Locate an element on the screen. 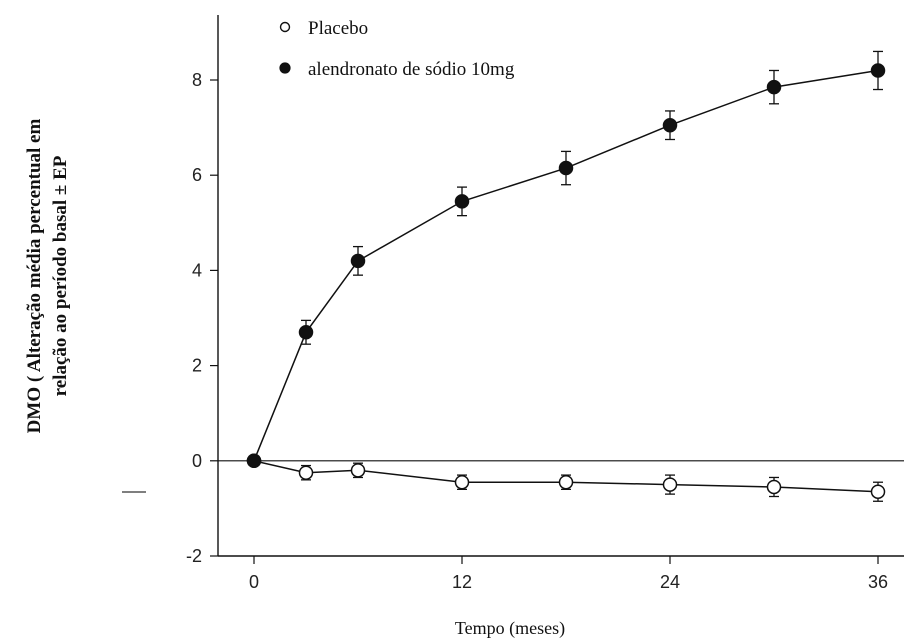  y-tick-label: 0 is located at coordinates (197, 461).